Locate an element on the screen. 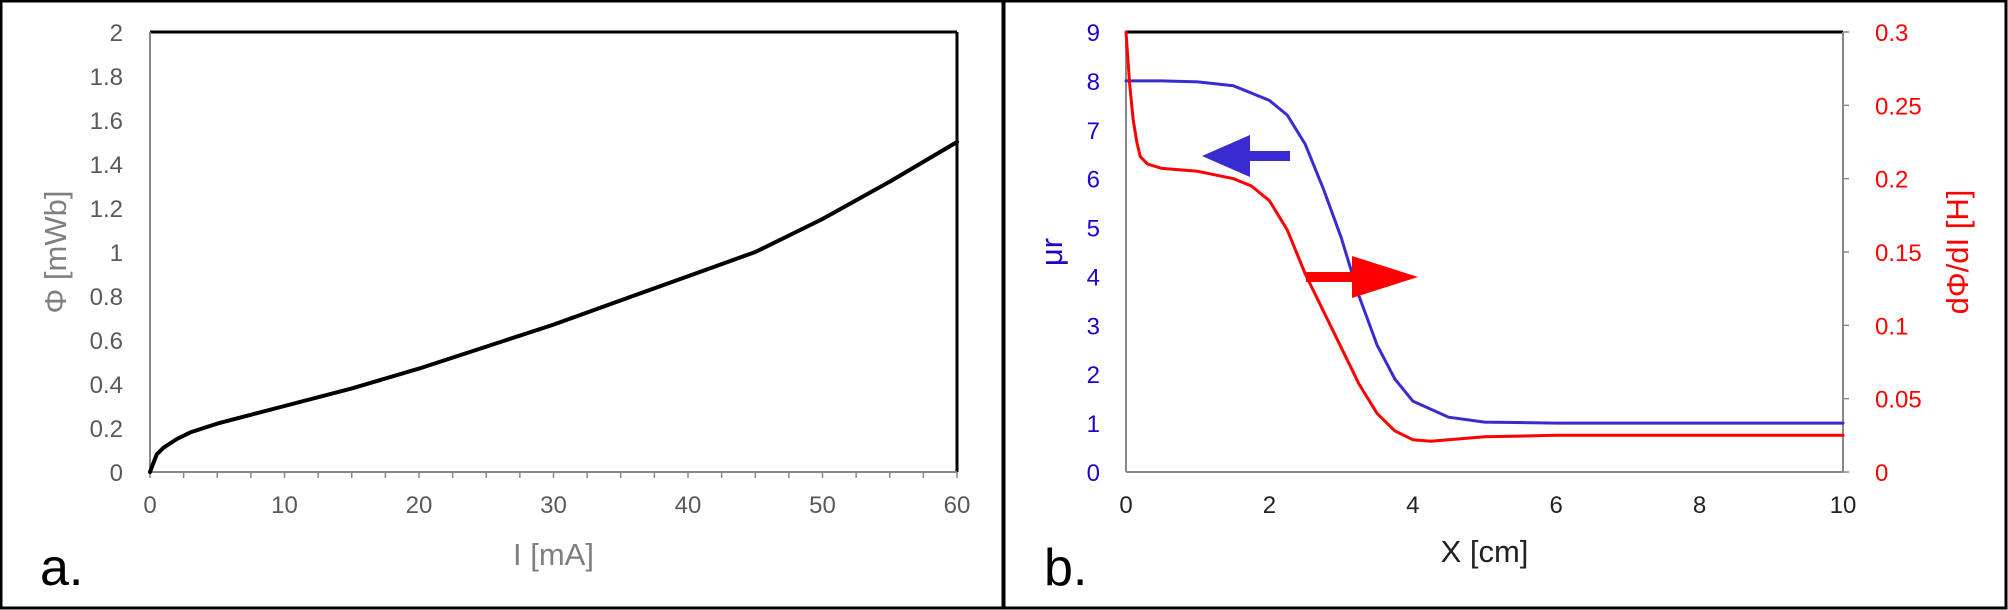 This screenshot has width=2008, height=610. panel-b-left-tick-label: 0 is located at coordinates (1093, 473).